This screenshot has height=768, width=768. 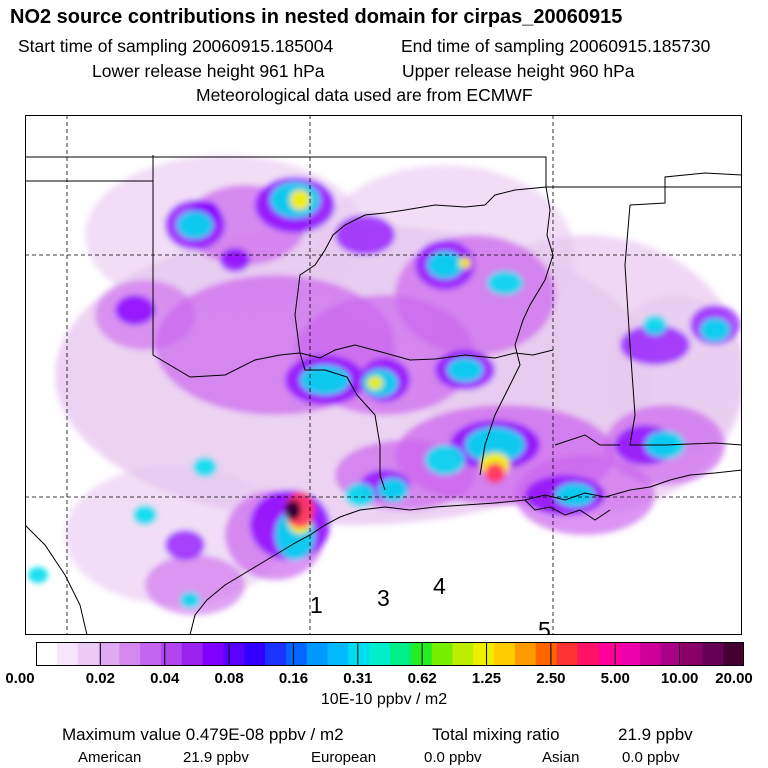 What do you see at coordinates (208, 71) in the screenshot?
I see `lower-release-text: Lower release height 961 hPa` at bounding box center [208, 71].